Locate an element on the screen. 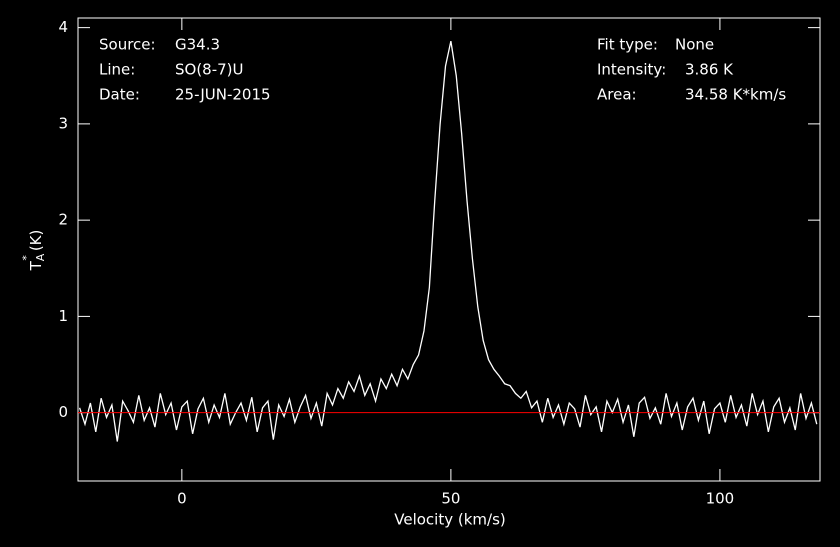 This screenshot has height=547, width=840. annotation-label: Date: is located at coordinates (119, 95).